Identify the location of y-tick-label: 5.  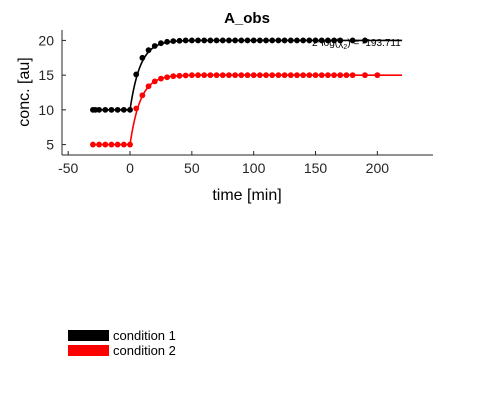
(50, 145).